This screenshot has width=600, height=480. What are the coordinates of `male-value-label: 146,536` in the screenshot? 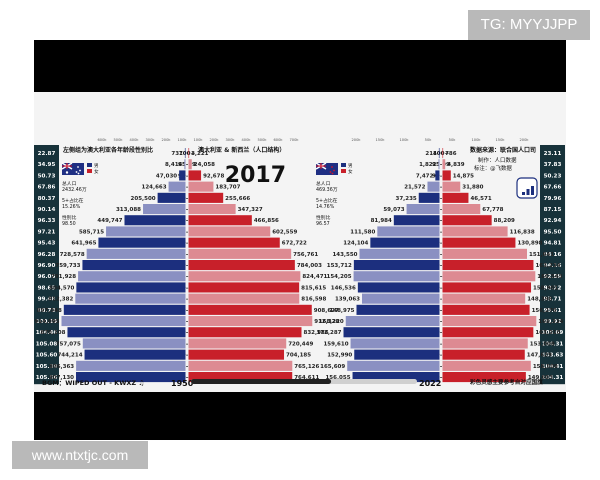 It's located at (343, 288).